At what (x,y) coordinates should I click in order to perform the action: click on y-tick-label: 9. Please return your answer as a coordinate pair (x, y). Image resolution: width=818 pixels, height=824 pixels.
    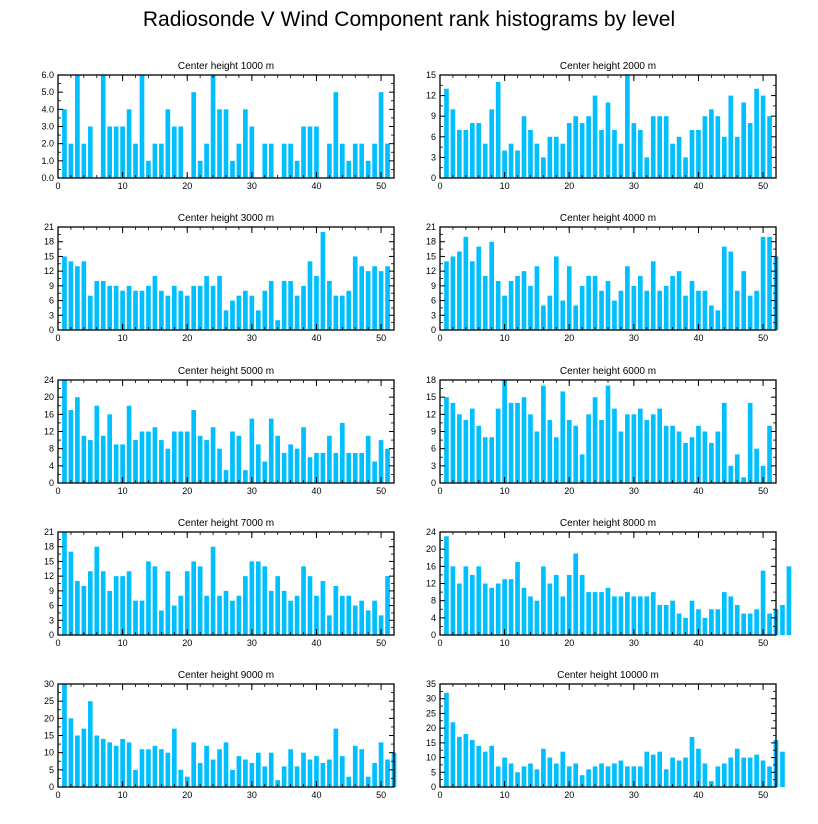
    Looking at the image, I should click on (433, 432).